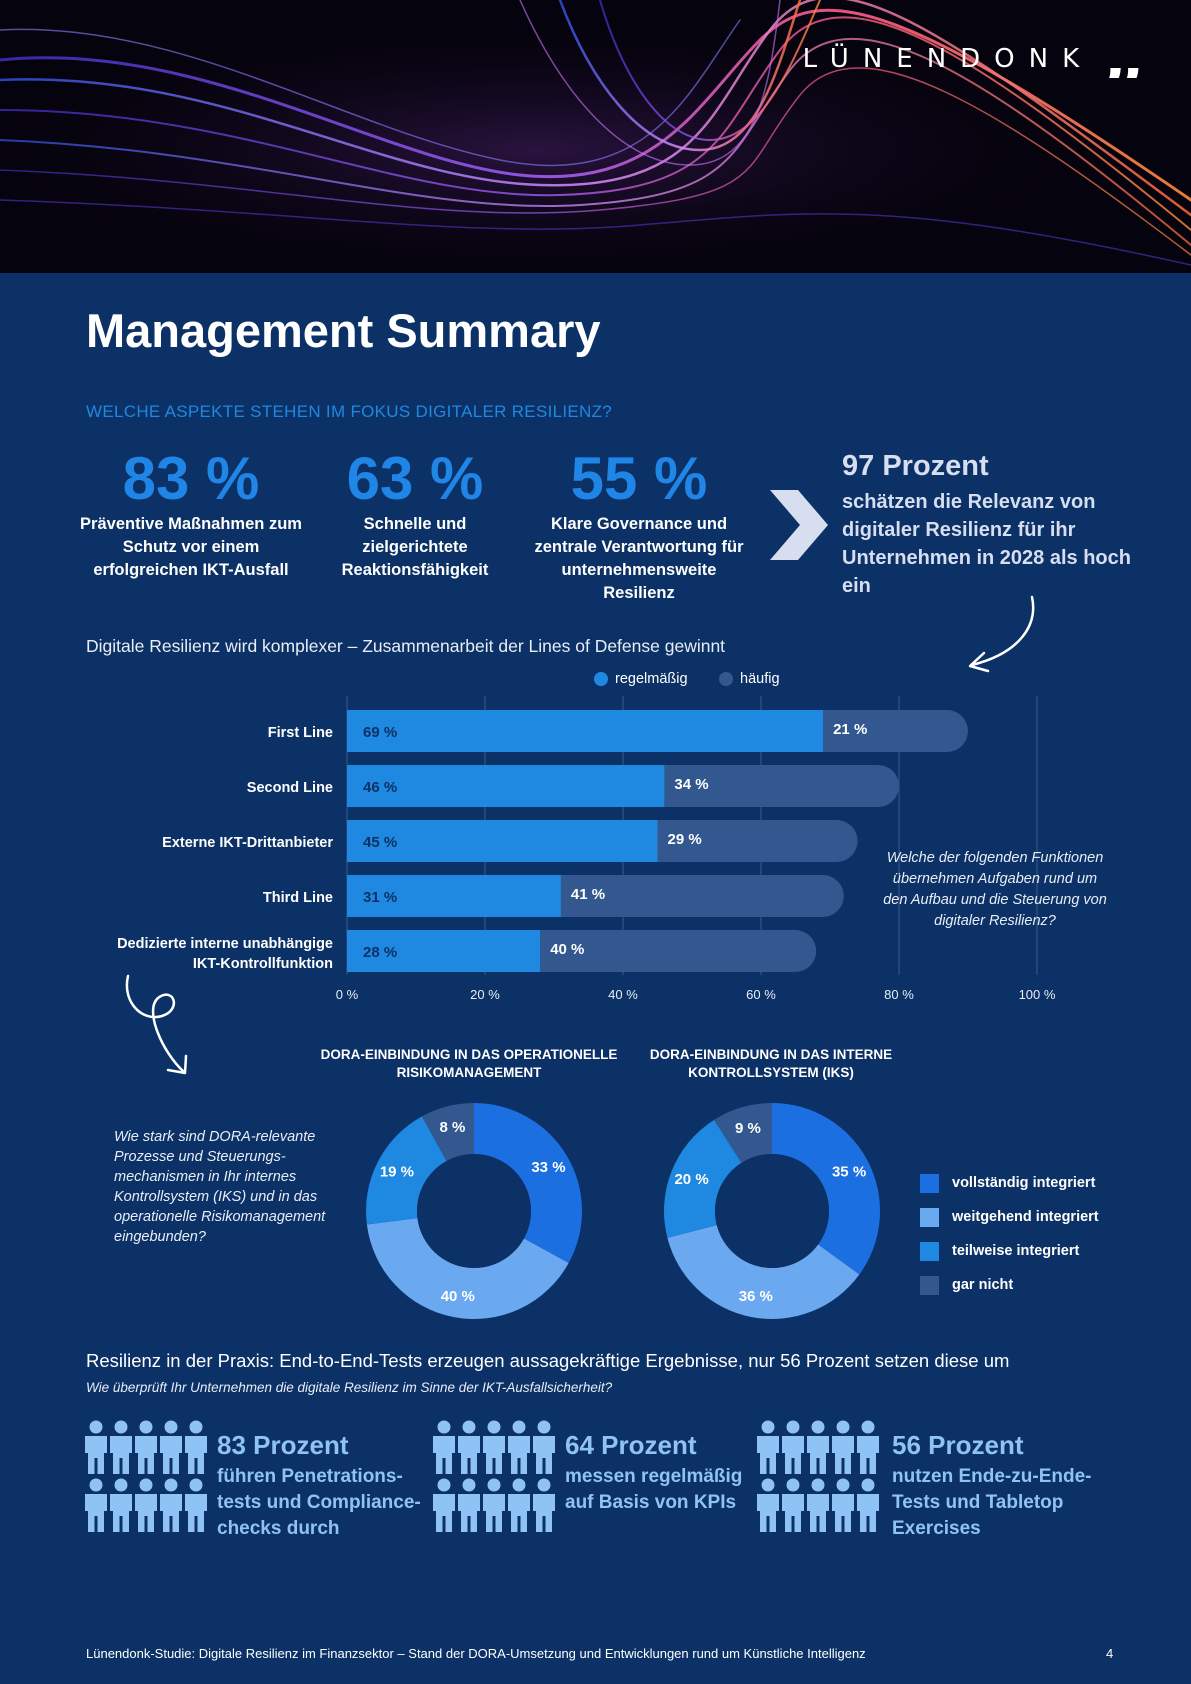 Image resolution: width=1191 pixels, height=1684 pixels. What do you see at coordinates (380, 842) in the screenshot?
I see `bar-value-label: 45 %` at bounding box center [380, 842].